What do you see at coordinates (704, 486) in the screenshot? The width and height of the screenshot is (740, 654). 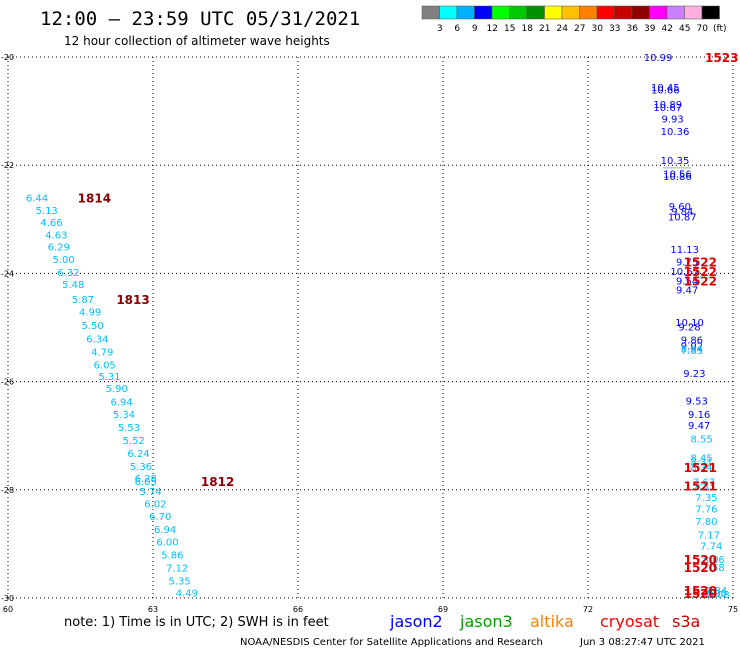 I see `wave-height-s3a: 7.33` at bounding box center [704, 486].